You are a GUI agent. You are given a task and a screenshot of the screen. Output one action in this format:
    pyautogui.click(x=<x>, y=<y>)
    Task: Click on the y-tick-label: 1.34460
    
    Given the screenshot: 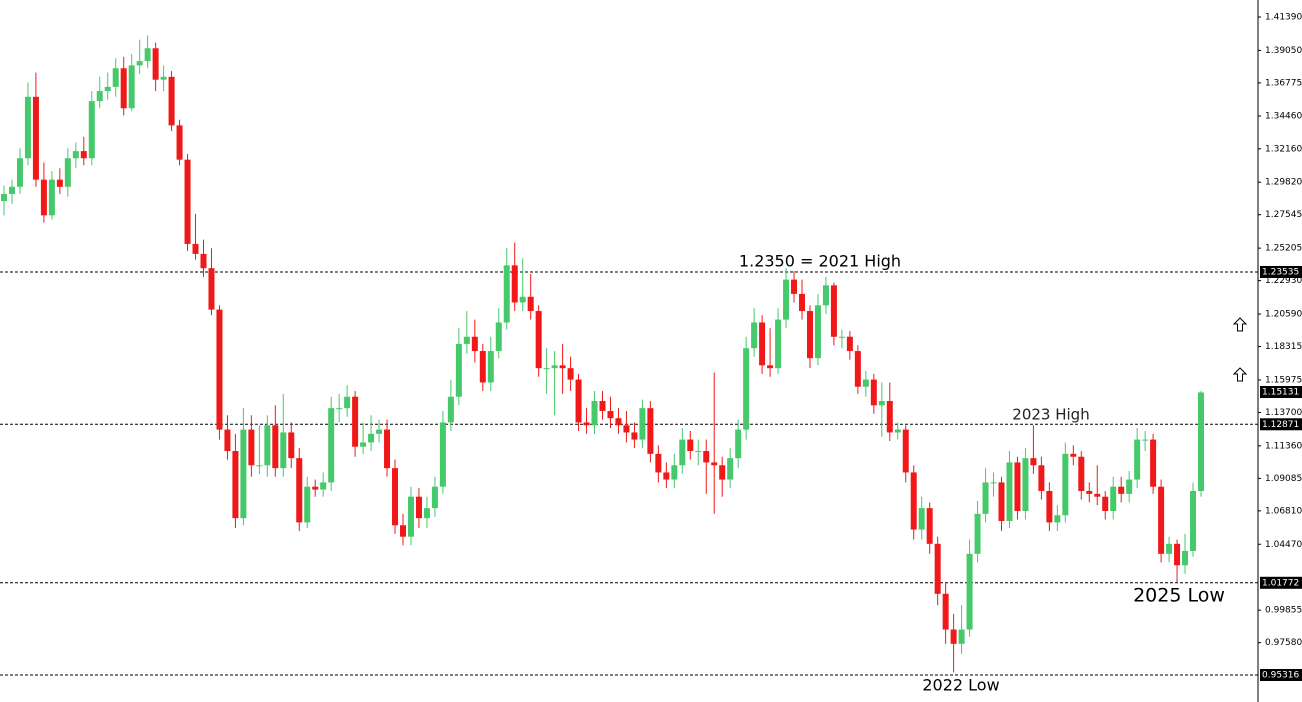 What is the action you would take?
    pyautogui.click(x=1283, y=116)
    